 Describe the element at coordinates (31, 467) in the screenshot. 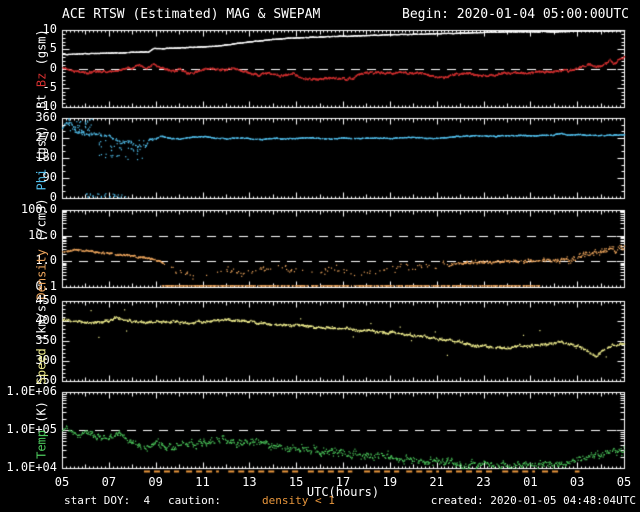

I see `y-tick-label: 1.0E+04` at that location.